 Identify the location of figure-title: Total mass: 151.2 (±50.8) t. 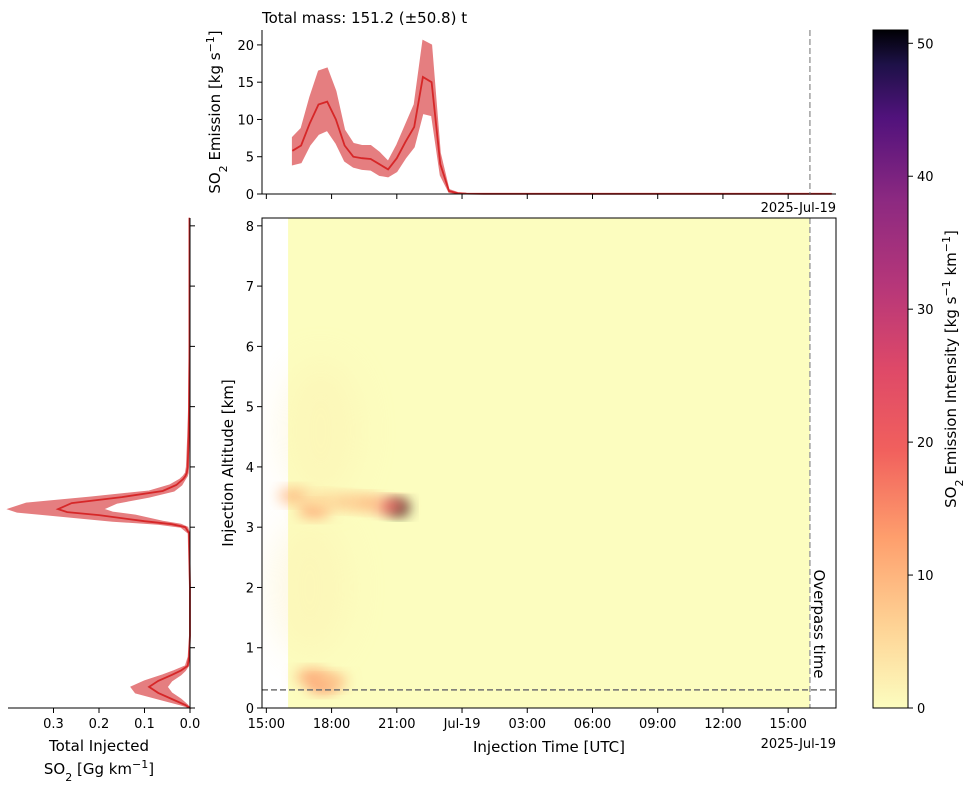
(364, 18).